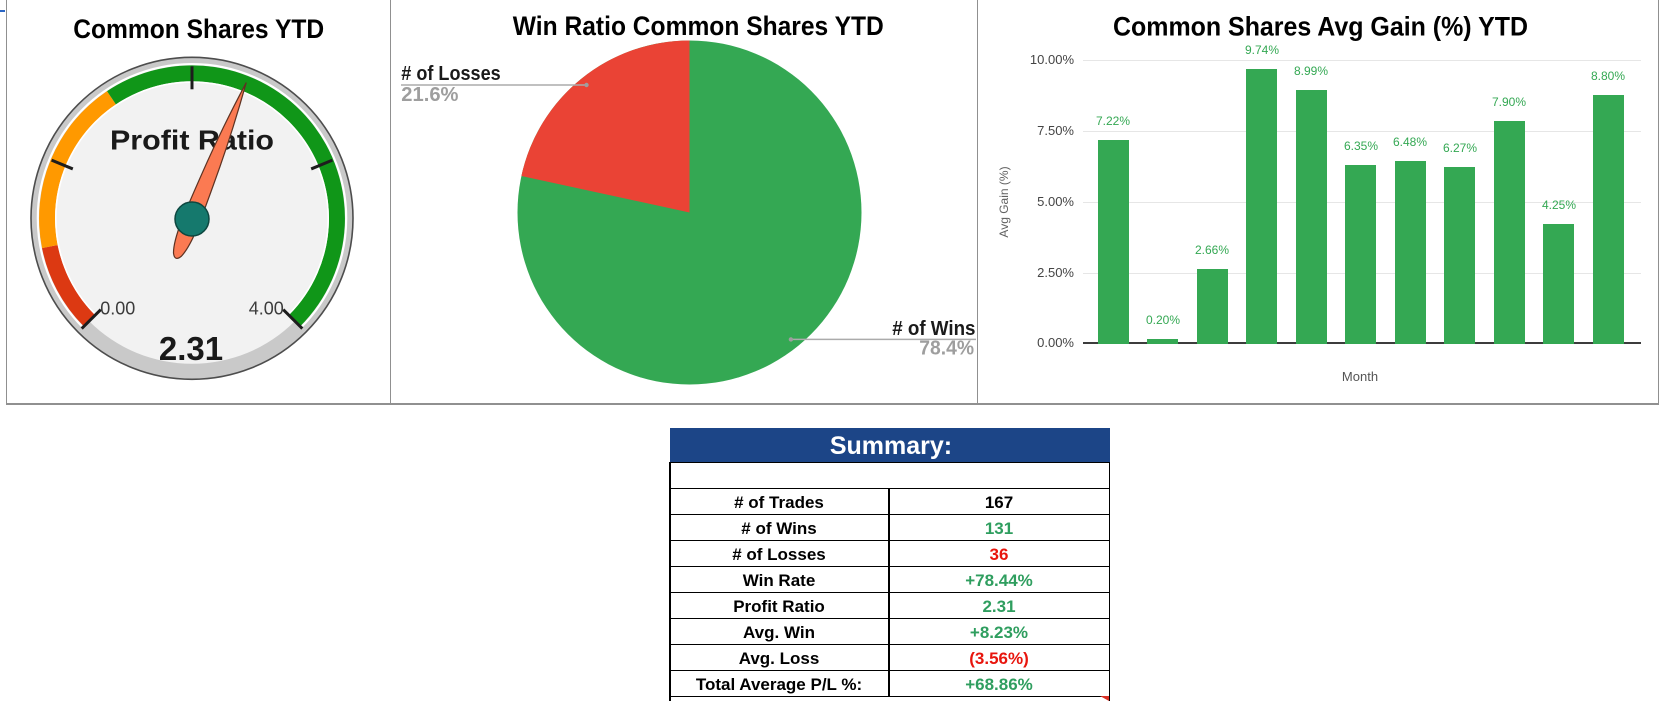 The height and width of the screenshot is (701, 1665). What do you see at coordinates (117, 309) in the screenshot?
I see `svg-text: 0.00` at bounding box center [117, 309].